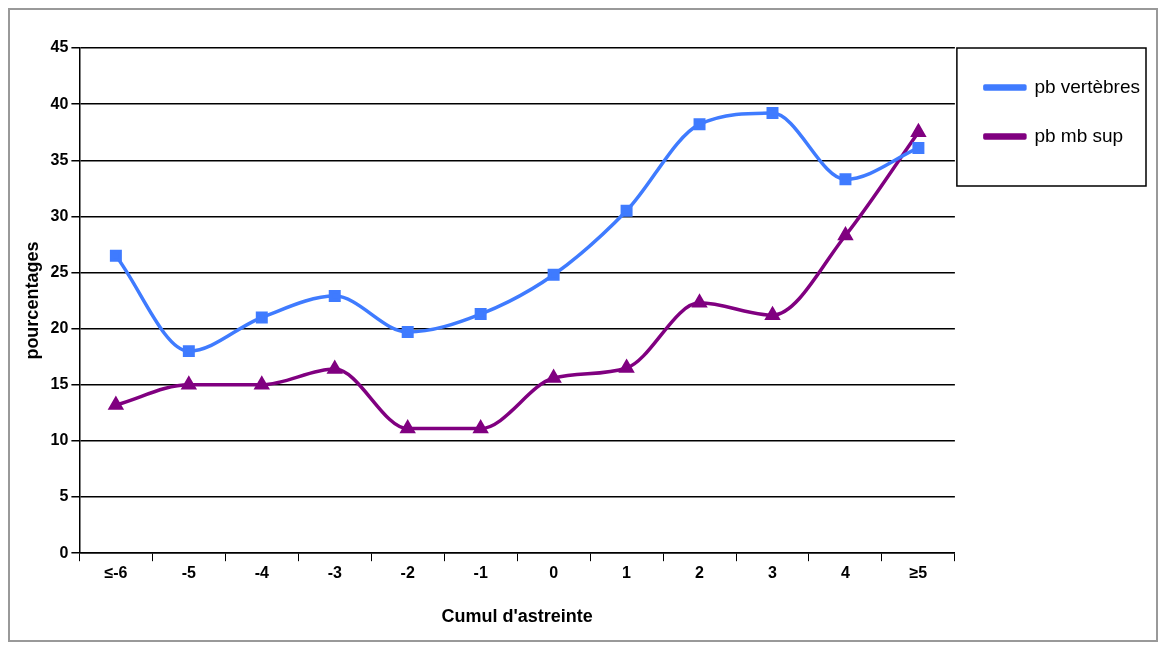  What do you see at coordinates (334, 573) in the screenshot?
I see `x-tick-label: -3` at bounding box center [334, 573].